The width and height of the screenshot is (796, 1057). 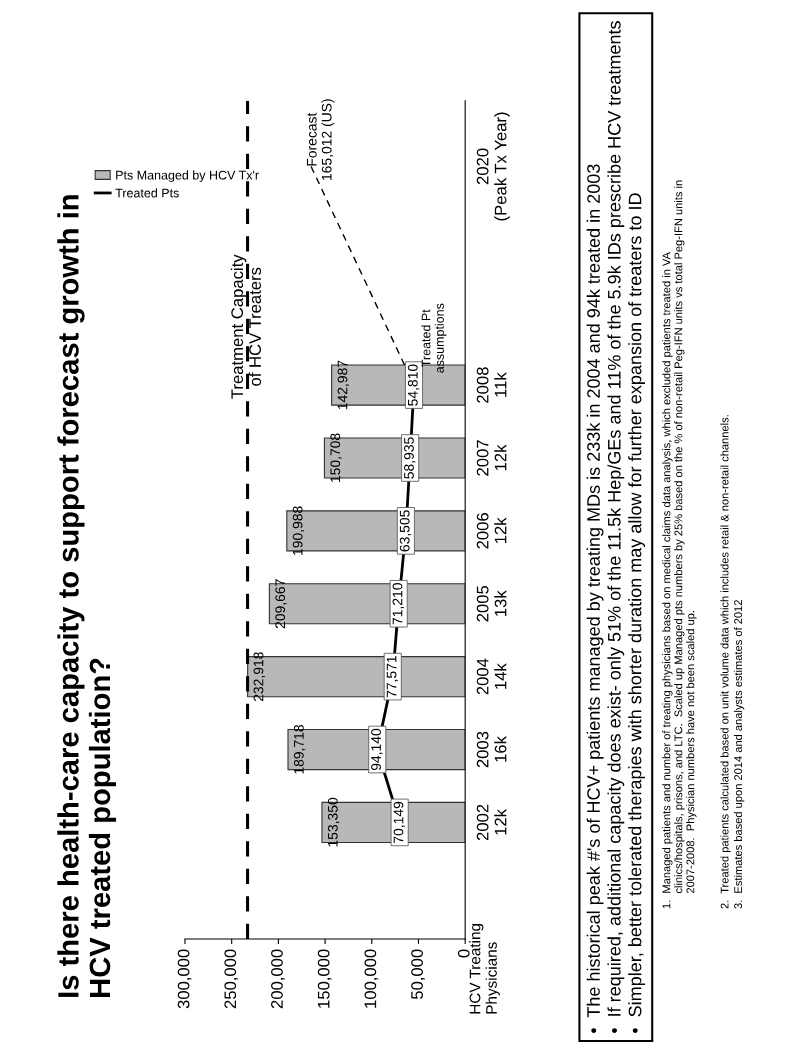 What do you see at coordinates (725, 662) in the screenshot?
I see `text: 2. Treated patients calculated based on unit volume data which includes retail & non-retail channels.` at bounding box center [725, 662].